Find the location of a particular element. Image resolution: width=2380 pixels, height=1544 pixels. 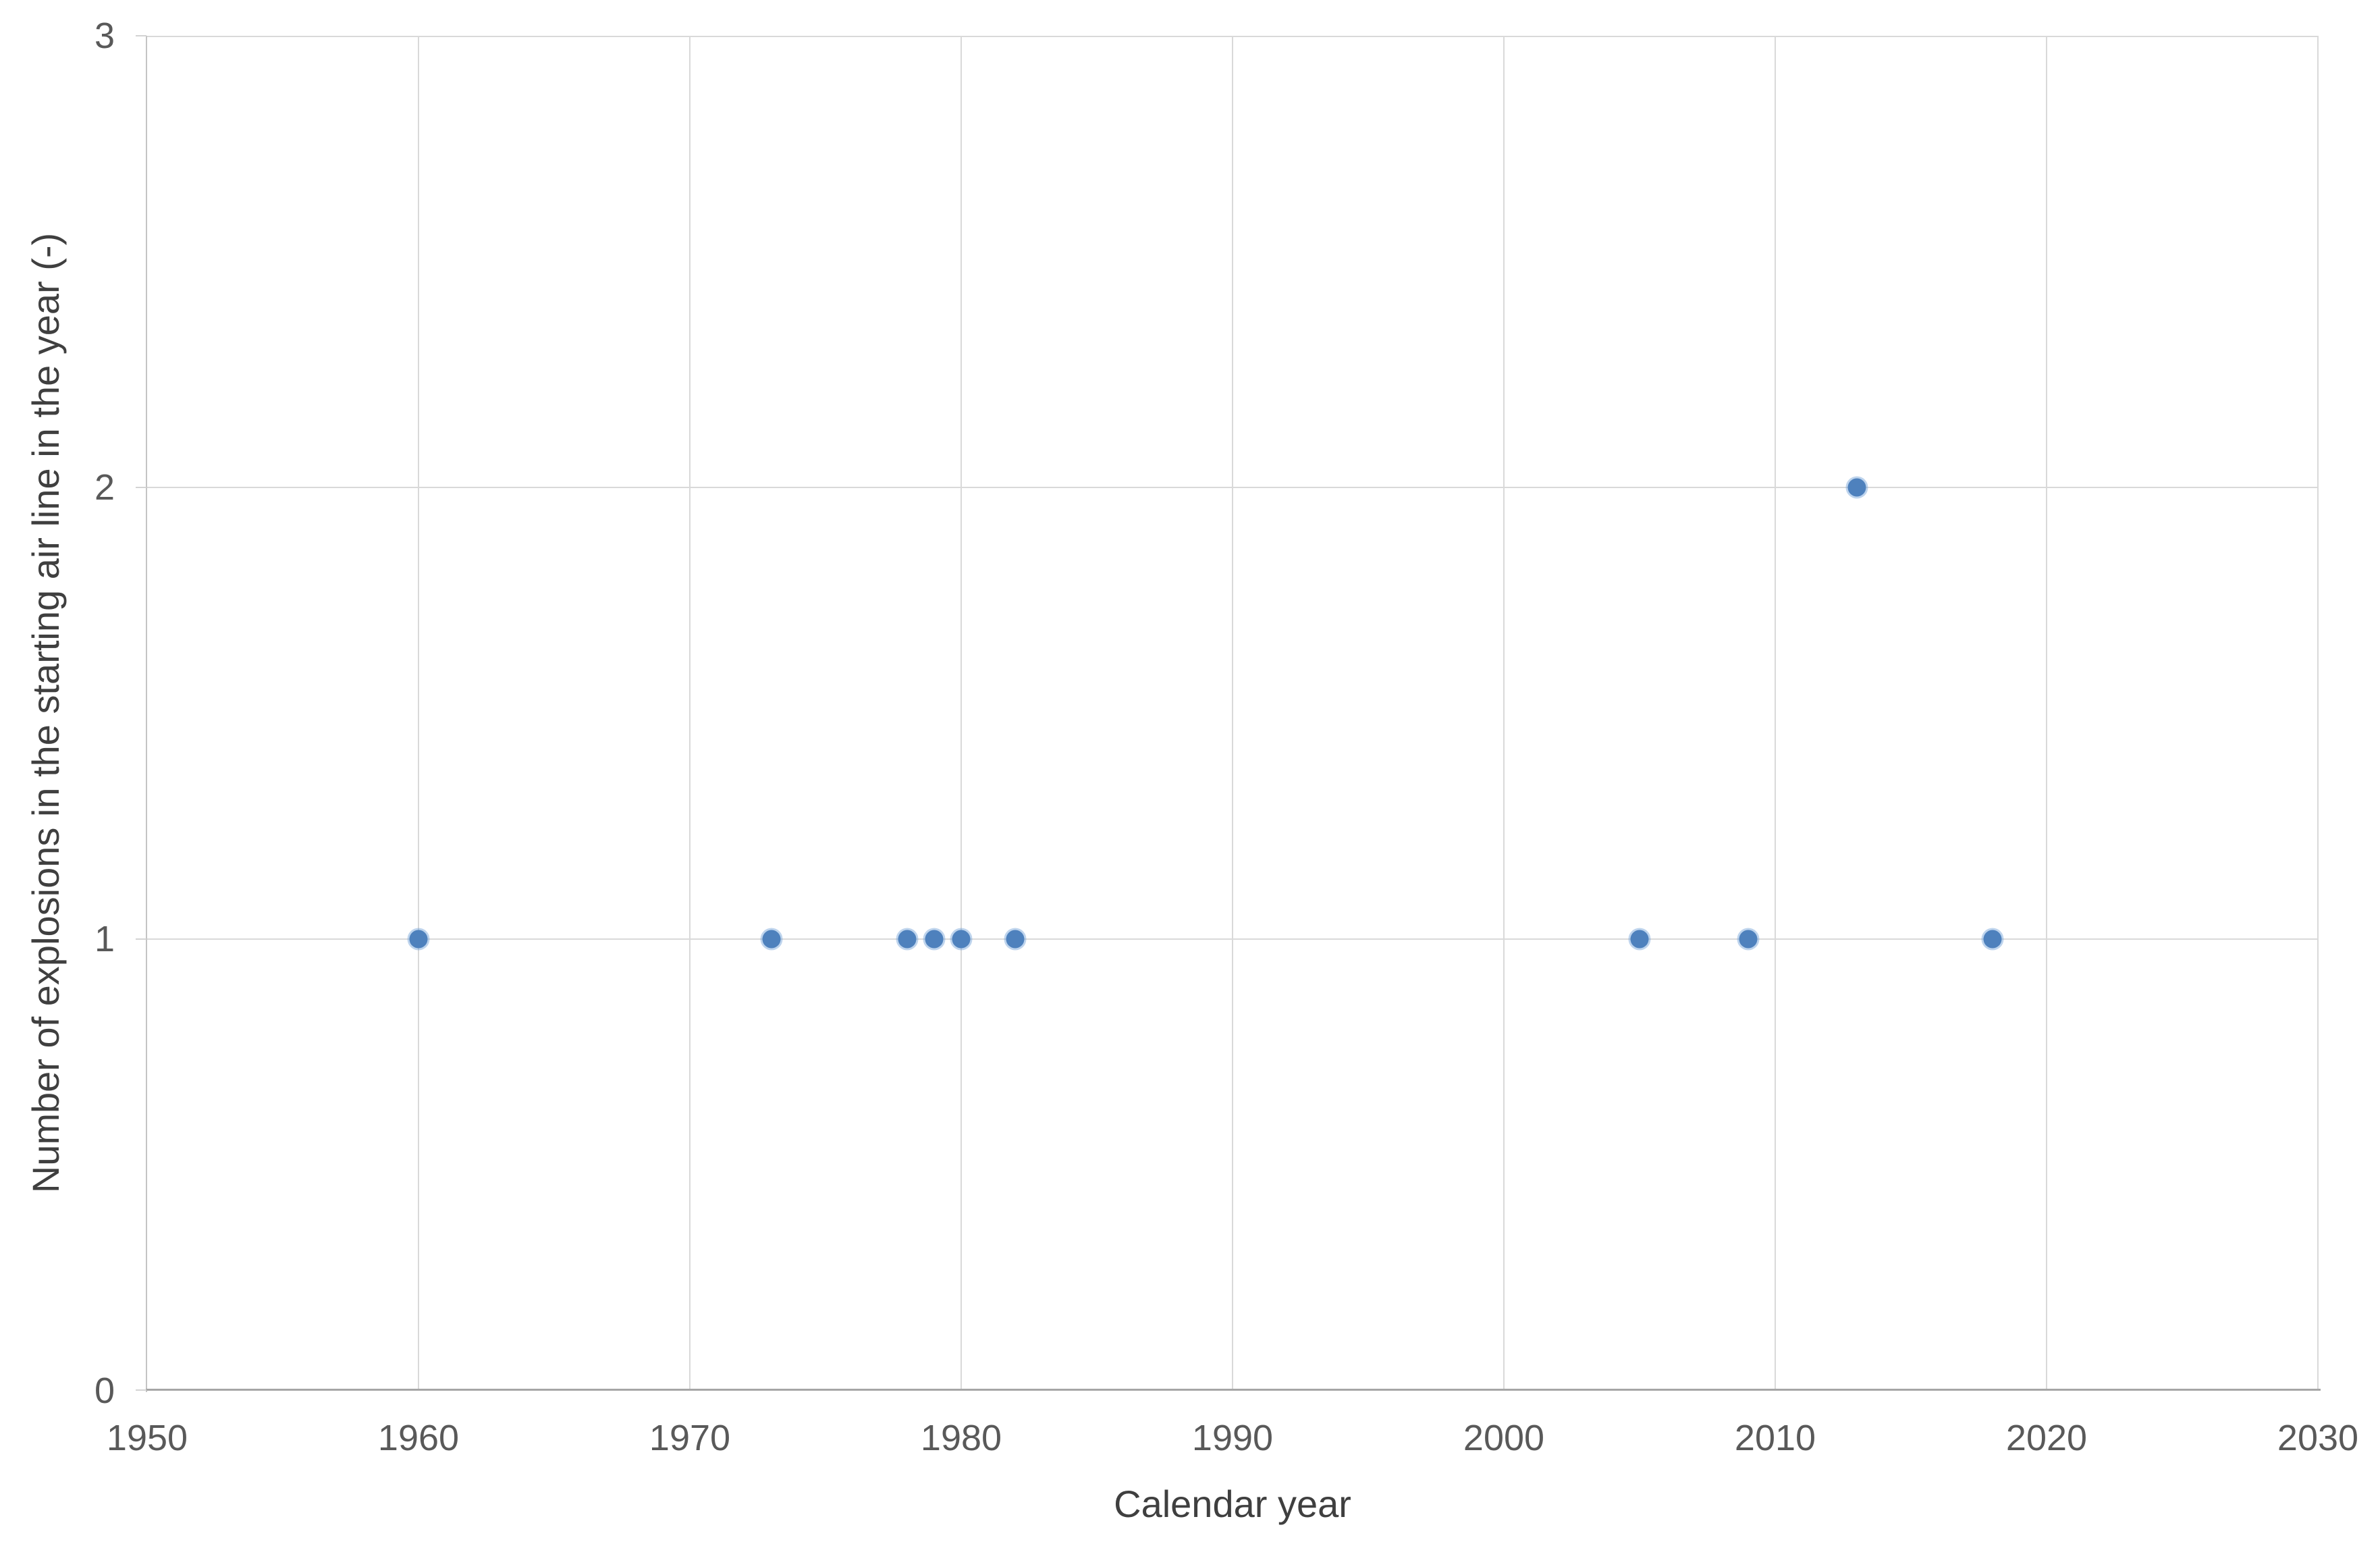

x-axis-title: Calendar year is located at coordinates (1232, 1504).